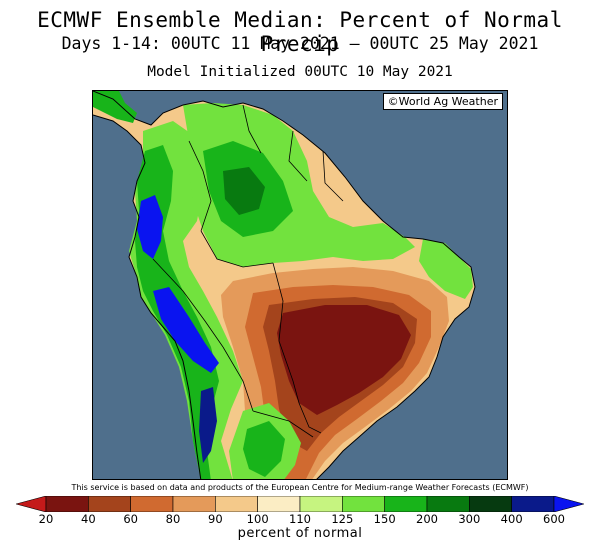 The height and width of the screenshot is (548, 600). I want to click on legend-tick-label: 150, so click(384, 519).